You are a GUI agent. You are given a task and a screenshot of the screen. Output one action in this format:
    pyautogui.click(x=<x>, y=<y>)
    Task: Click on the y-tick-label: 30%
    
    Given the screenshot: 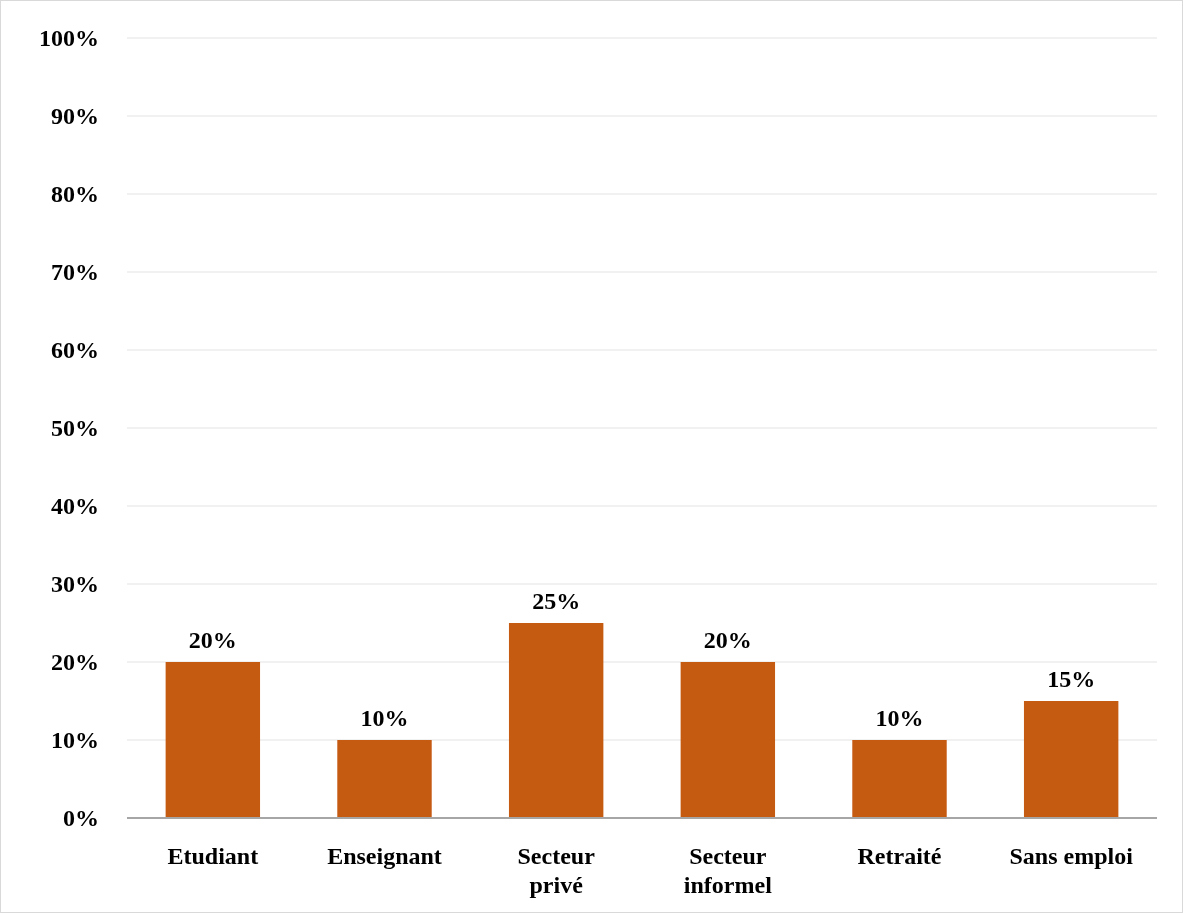 What is the action you would take?
    pyautogui.click(x=75, y=584)
    